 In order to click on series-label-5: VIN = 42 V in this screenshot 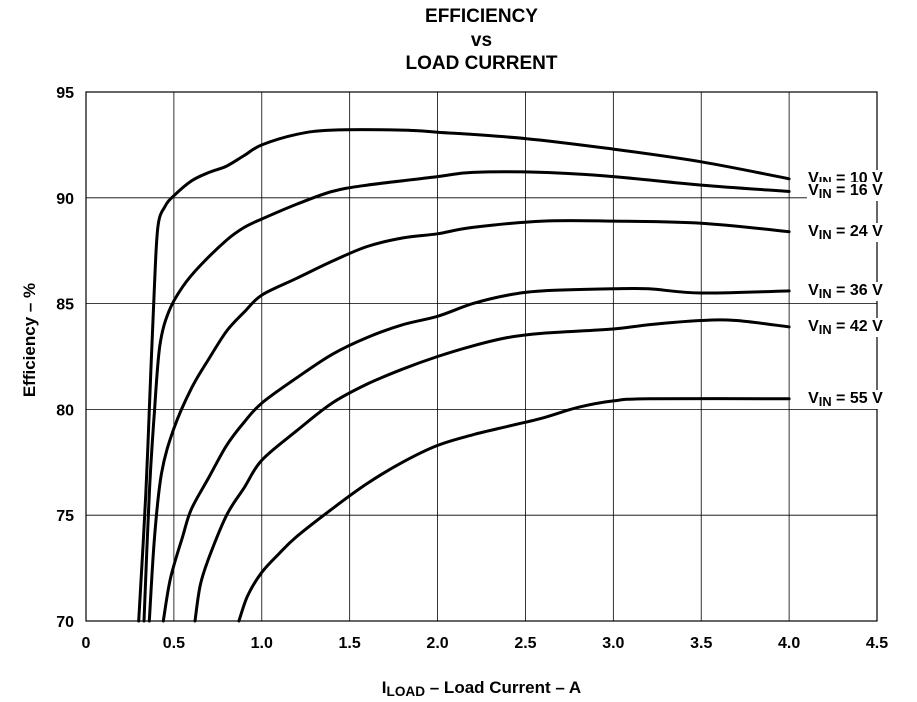, I will do `click(845, 327)`.